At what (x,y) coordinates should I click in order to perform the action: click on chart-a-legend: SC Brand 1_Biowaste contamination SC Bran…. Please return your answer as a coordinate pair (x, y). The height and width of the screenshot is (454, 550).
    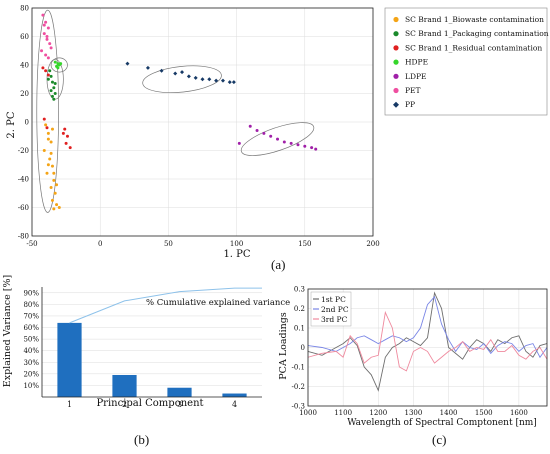
    Looking at the image, I should click on (466, 61).